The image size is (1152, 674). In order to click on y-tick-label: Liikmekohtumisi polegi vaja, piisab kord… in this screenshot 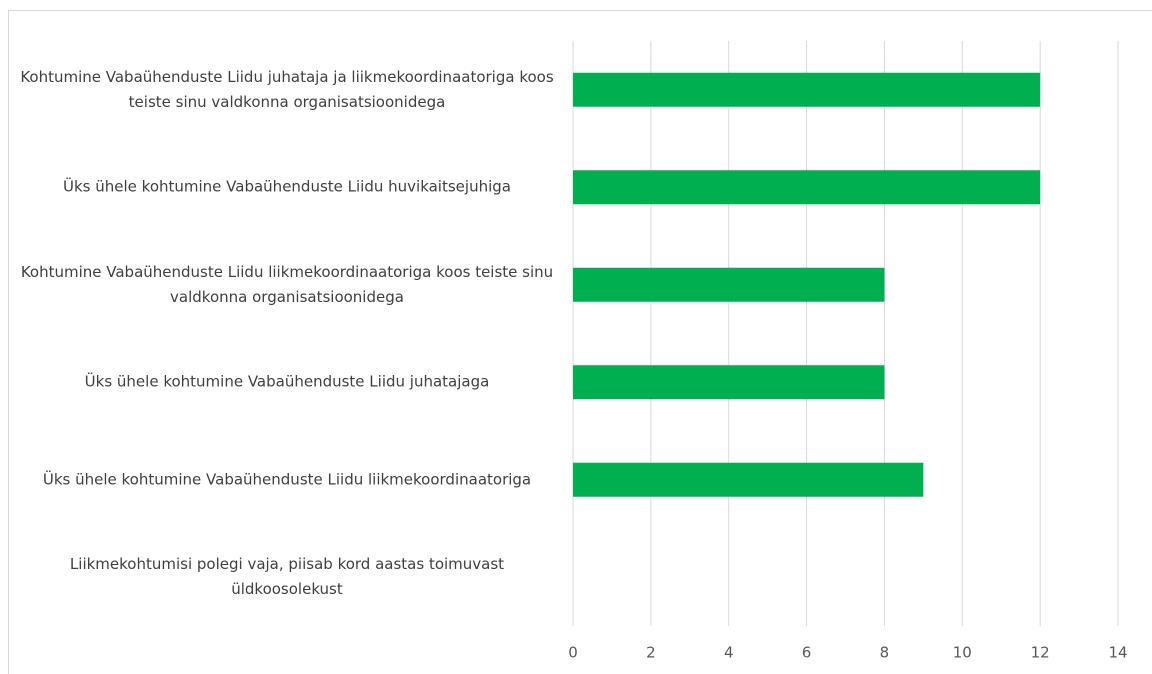, I will do `click(287, 577)`.